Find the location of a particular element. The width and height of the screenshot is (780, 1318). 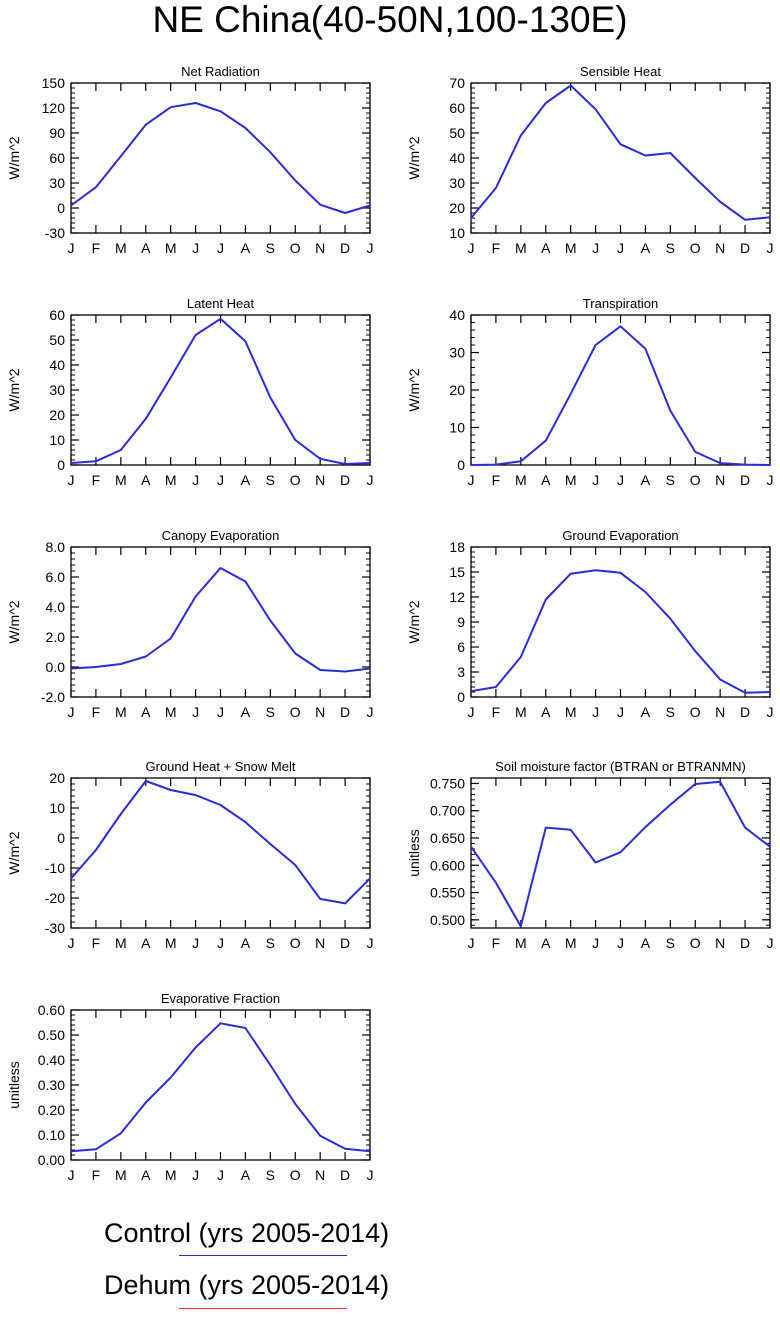

y-tick-label: 150 is located at coordinates (54, 83).